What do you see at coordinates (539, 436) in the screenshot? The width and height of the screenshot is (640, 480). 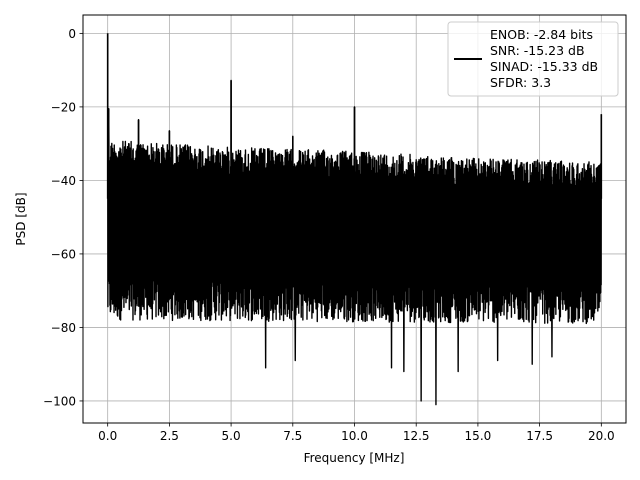 I see `x-tick-label: 17.5` at bounding box center [539, 436].